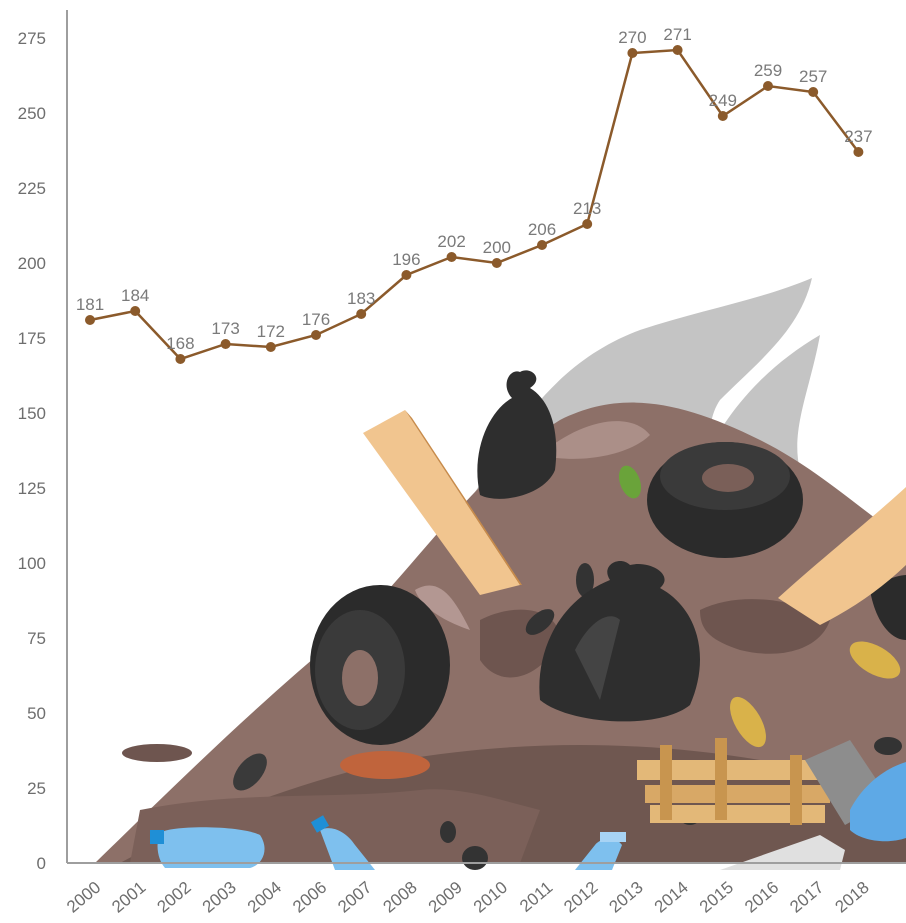 Image resolution: width=906 pixels, height=923 pixels. What do you see at coordinates (625, 897) in the screenshot?
I see `x-tick-label: 2013` at bounding box center [625, 897].